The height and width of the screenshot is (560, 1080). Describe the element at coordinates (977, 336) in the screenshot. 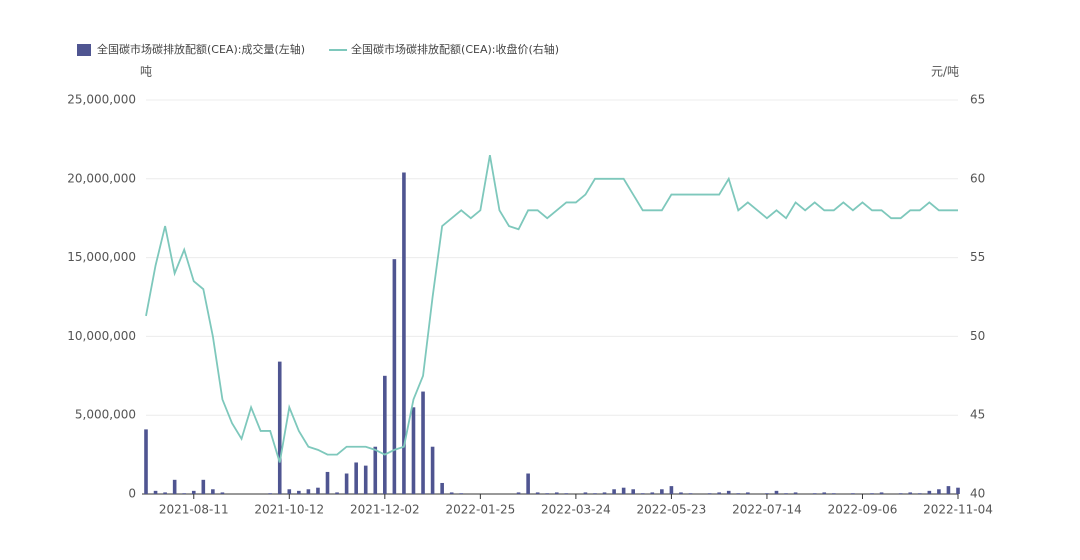

I see `y2-tick-label: 50` at that location.